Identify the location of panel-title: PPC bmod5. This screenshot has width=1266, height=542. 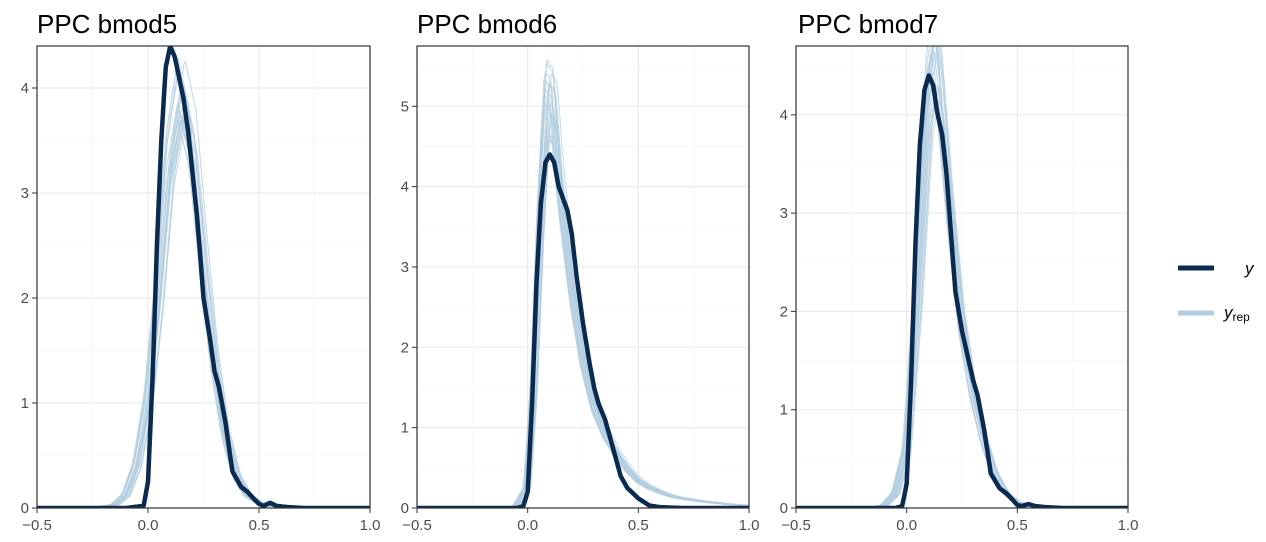
(107, 24).